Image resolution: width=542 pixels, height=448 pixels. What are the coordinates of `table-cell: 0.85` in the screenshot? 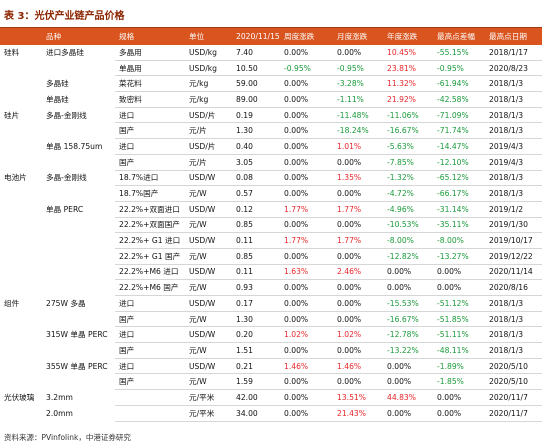 It's located at (256, 256).